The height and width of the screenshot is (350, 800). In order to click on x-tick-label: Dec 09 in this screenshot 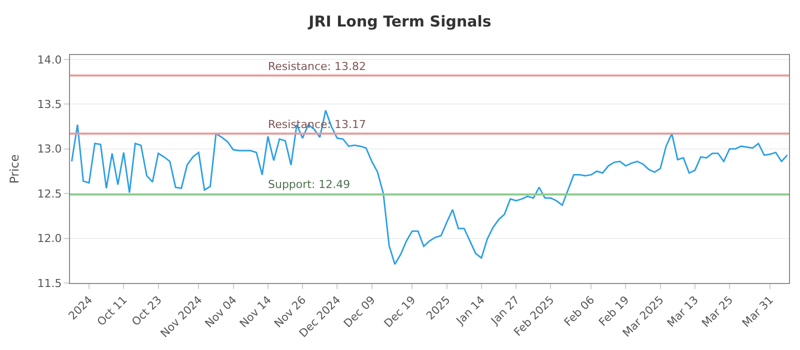, I will do `click(359, 312)`.